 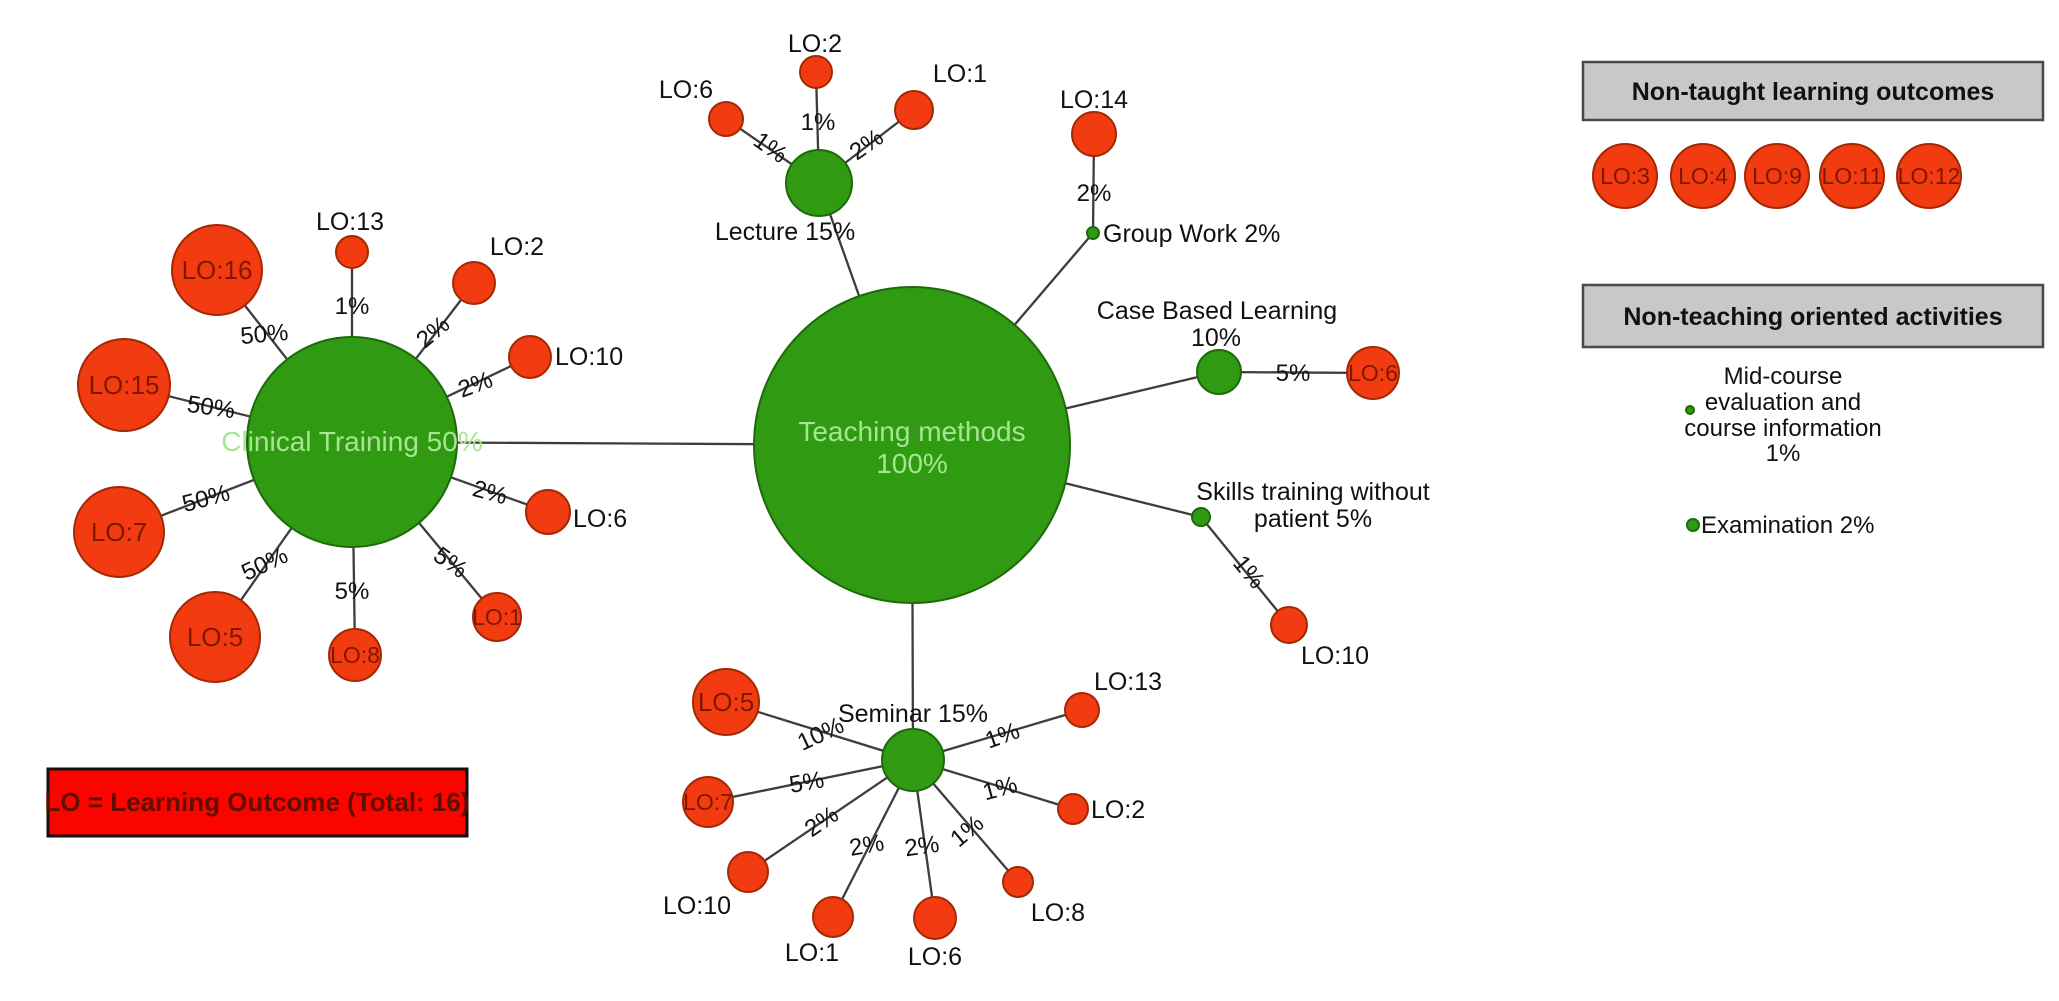 I want to click on label-clinical-lo10: LO:10, so click(x=589, y=357).